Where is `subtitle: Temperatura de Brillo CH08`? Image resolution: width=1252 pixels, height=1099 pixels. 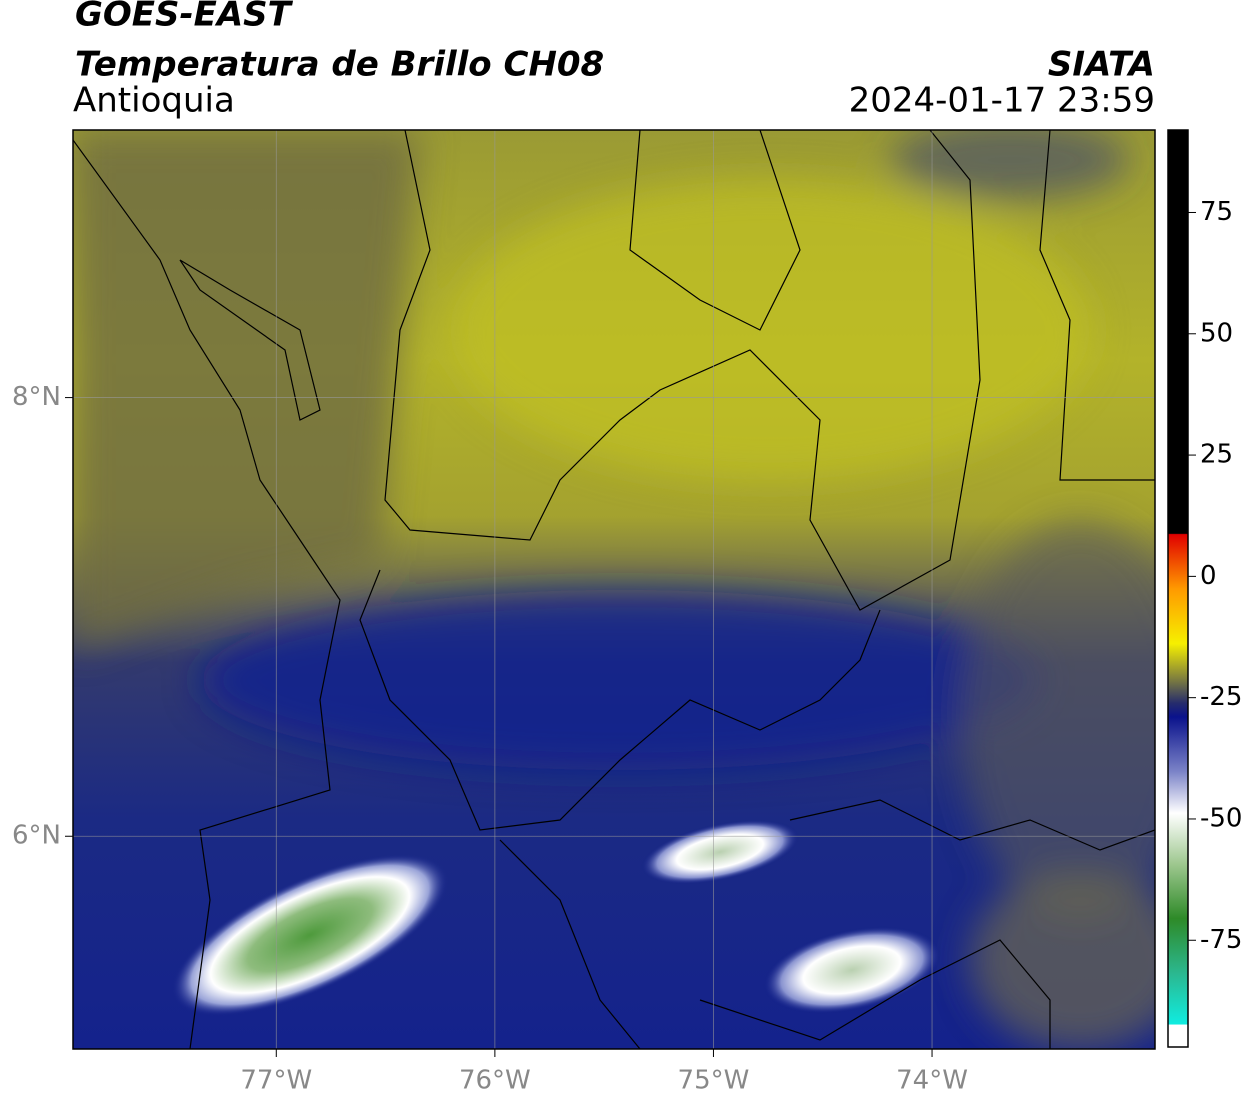 subtitle: Temperatura de Brillo CH08 is located at coordinates (339, 65).